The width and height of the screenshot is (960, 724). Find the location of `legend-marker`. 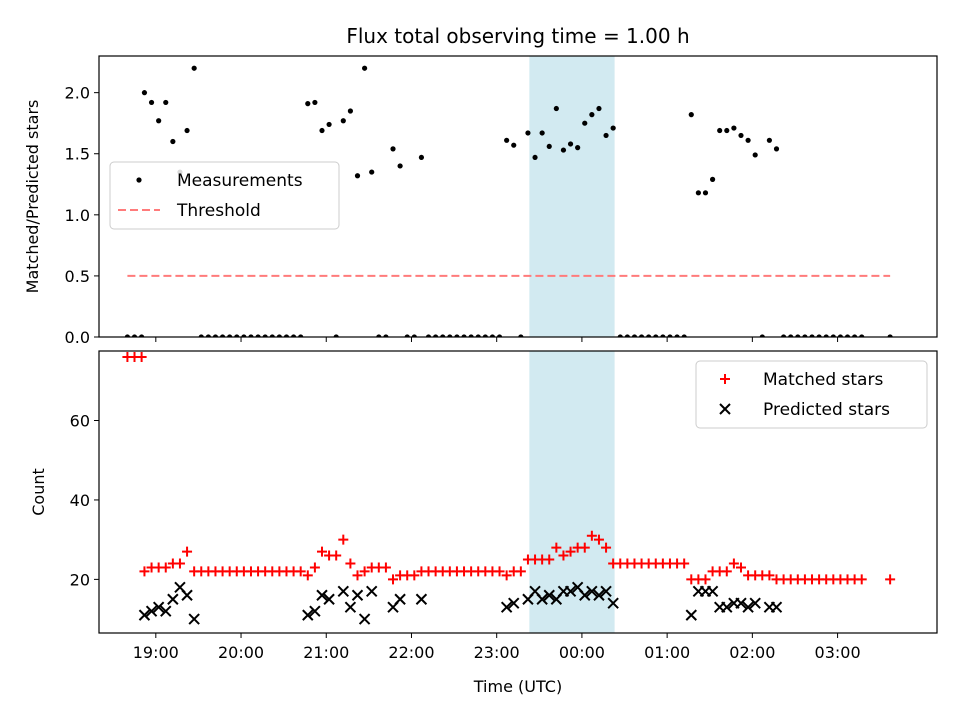

legend-marker is located at coordinates (139, 180).